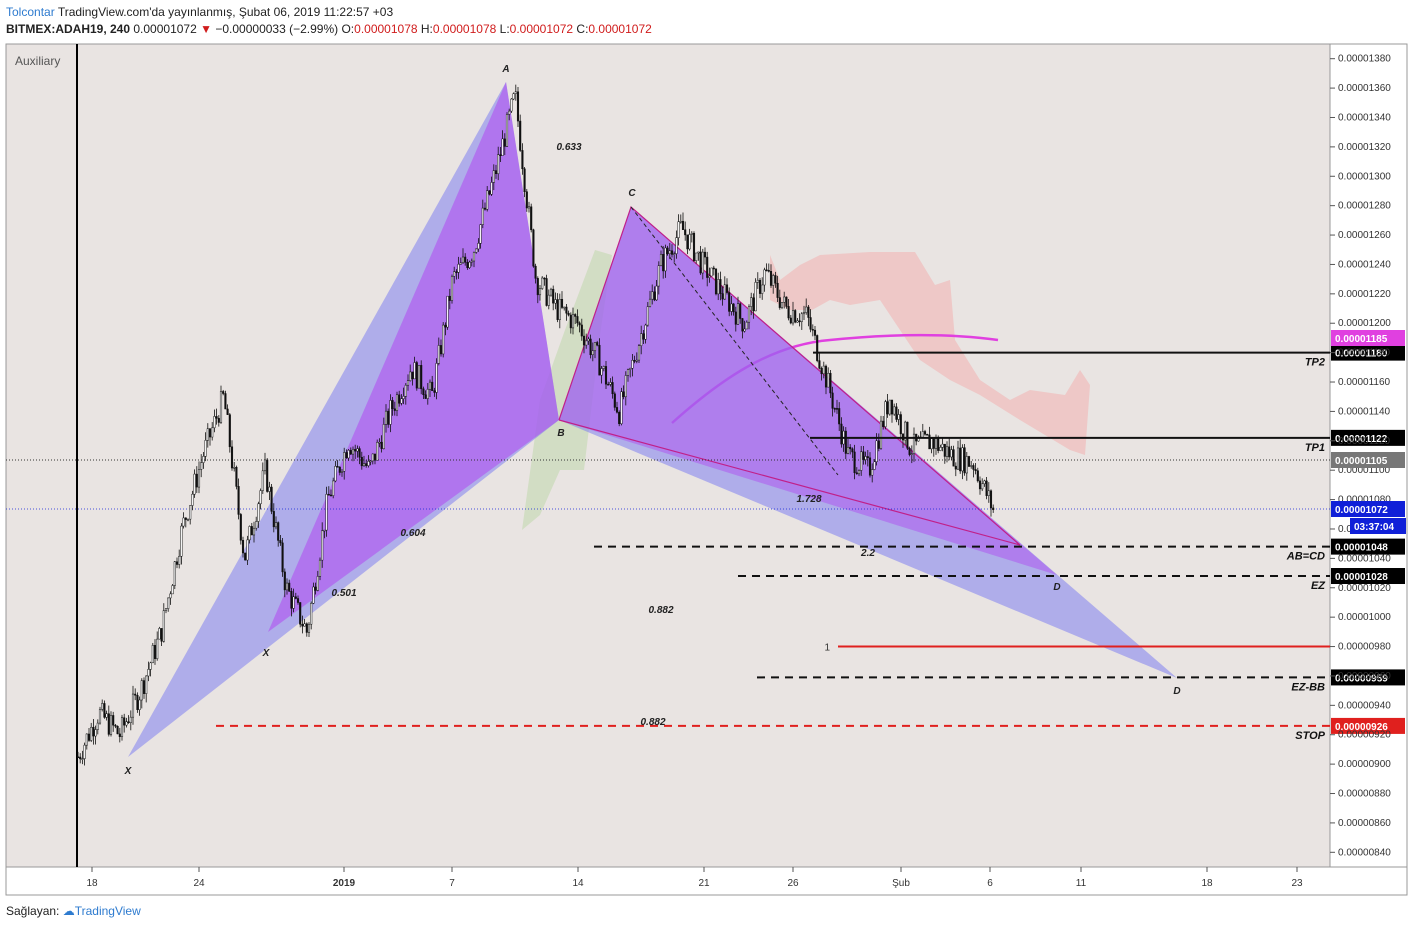  I want to click on price-change: −0.00000033 (−2.99%), so click(277, 29).